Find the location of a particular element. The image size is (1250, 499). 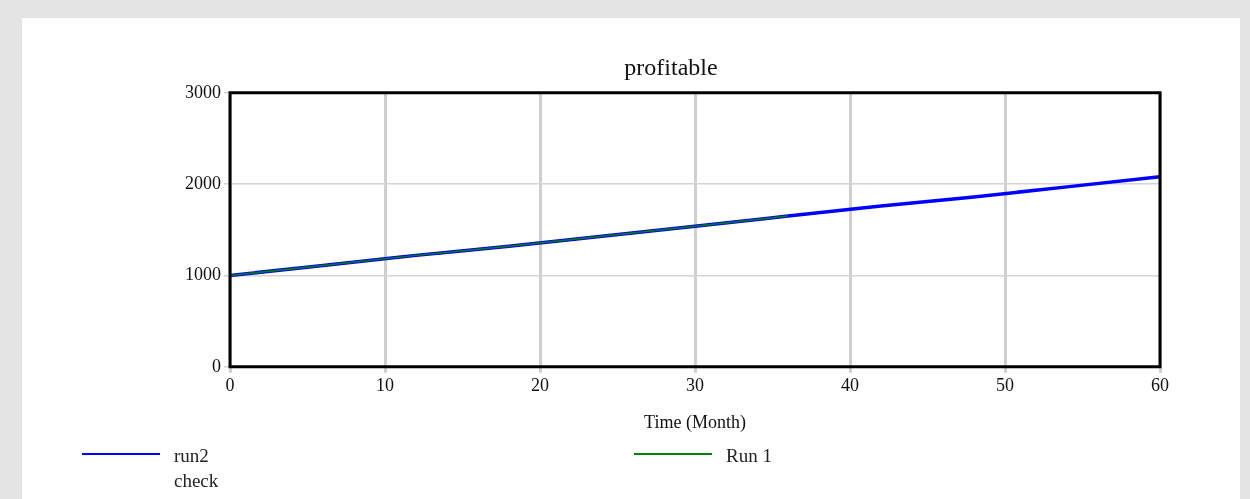

x-tick-label: 60 is located at coordinates (1160, 385).